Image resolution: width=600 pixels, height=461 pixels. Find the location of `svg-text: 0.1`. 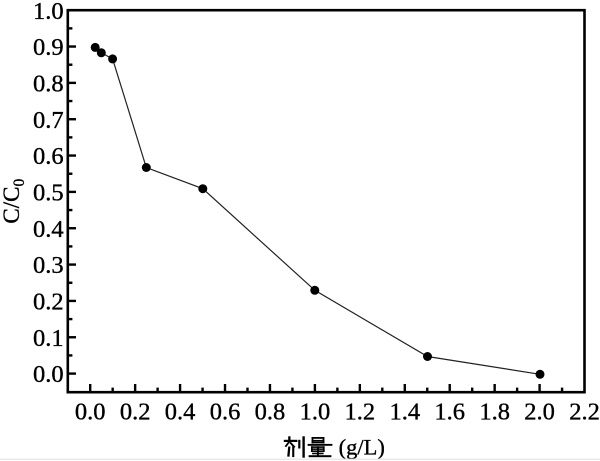

svg-text: 0.1 is located at coordinates (48, 338).